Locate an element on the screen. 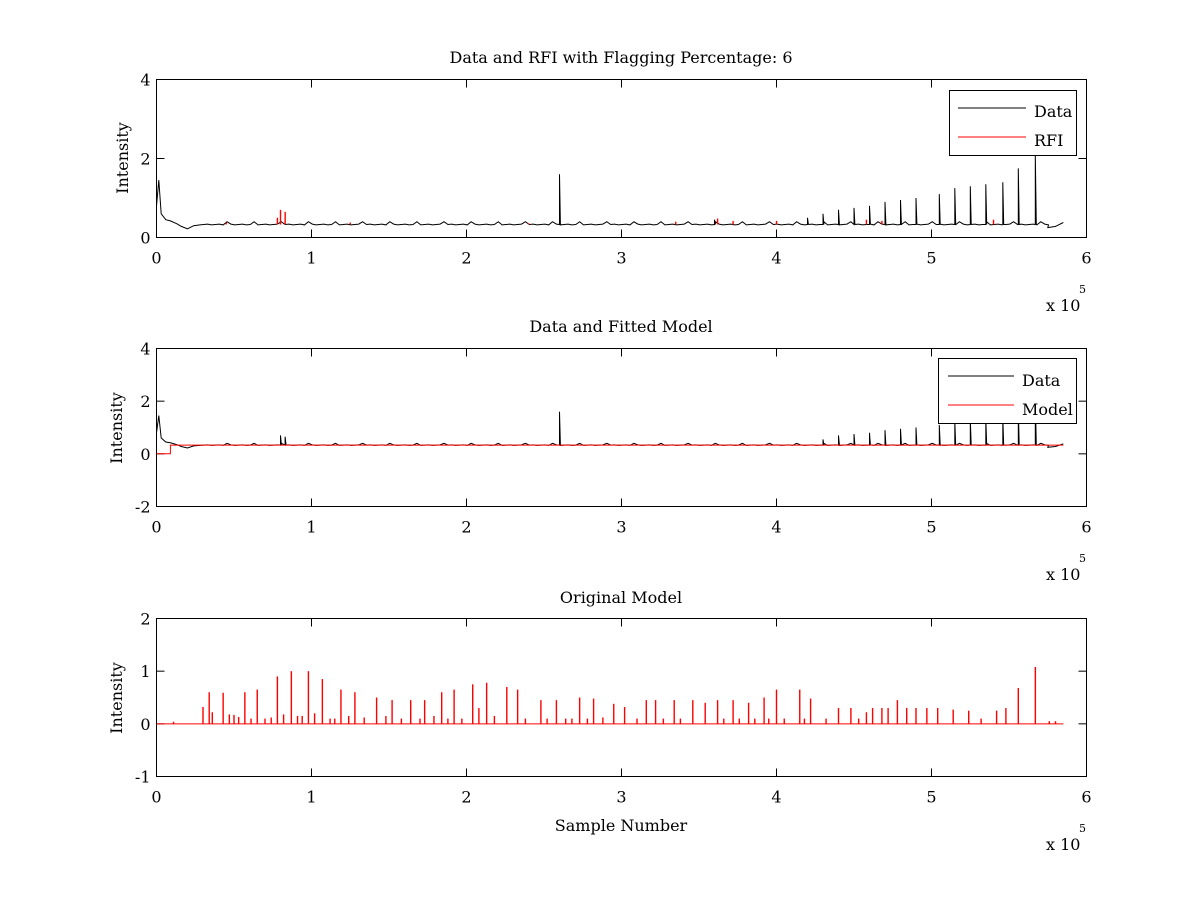 The image size is (1200, 900). legend: Data RFI is located at coordinates (1013, 123).